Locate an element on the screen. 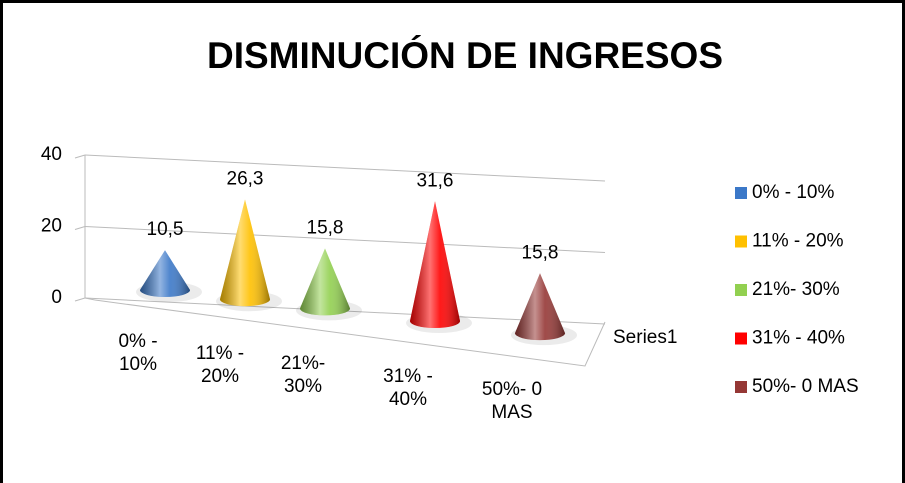 This screenshot has height=483, width=905. legend-label: 31% - 40% is located at coordinates (798, 338).